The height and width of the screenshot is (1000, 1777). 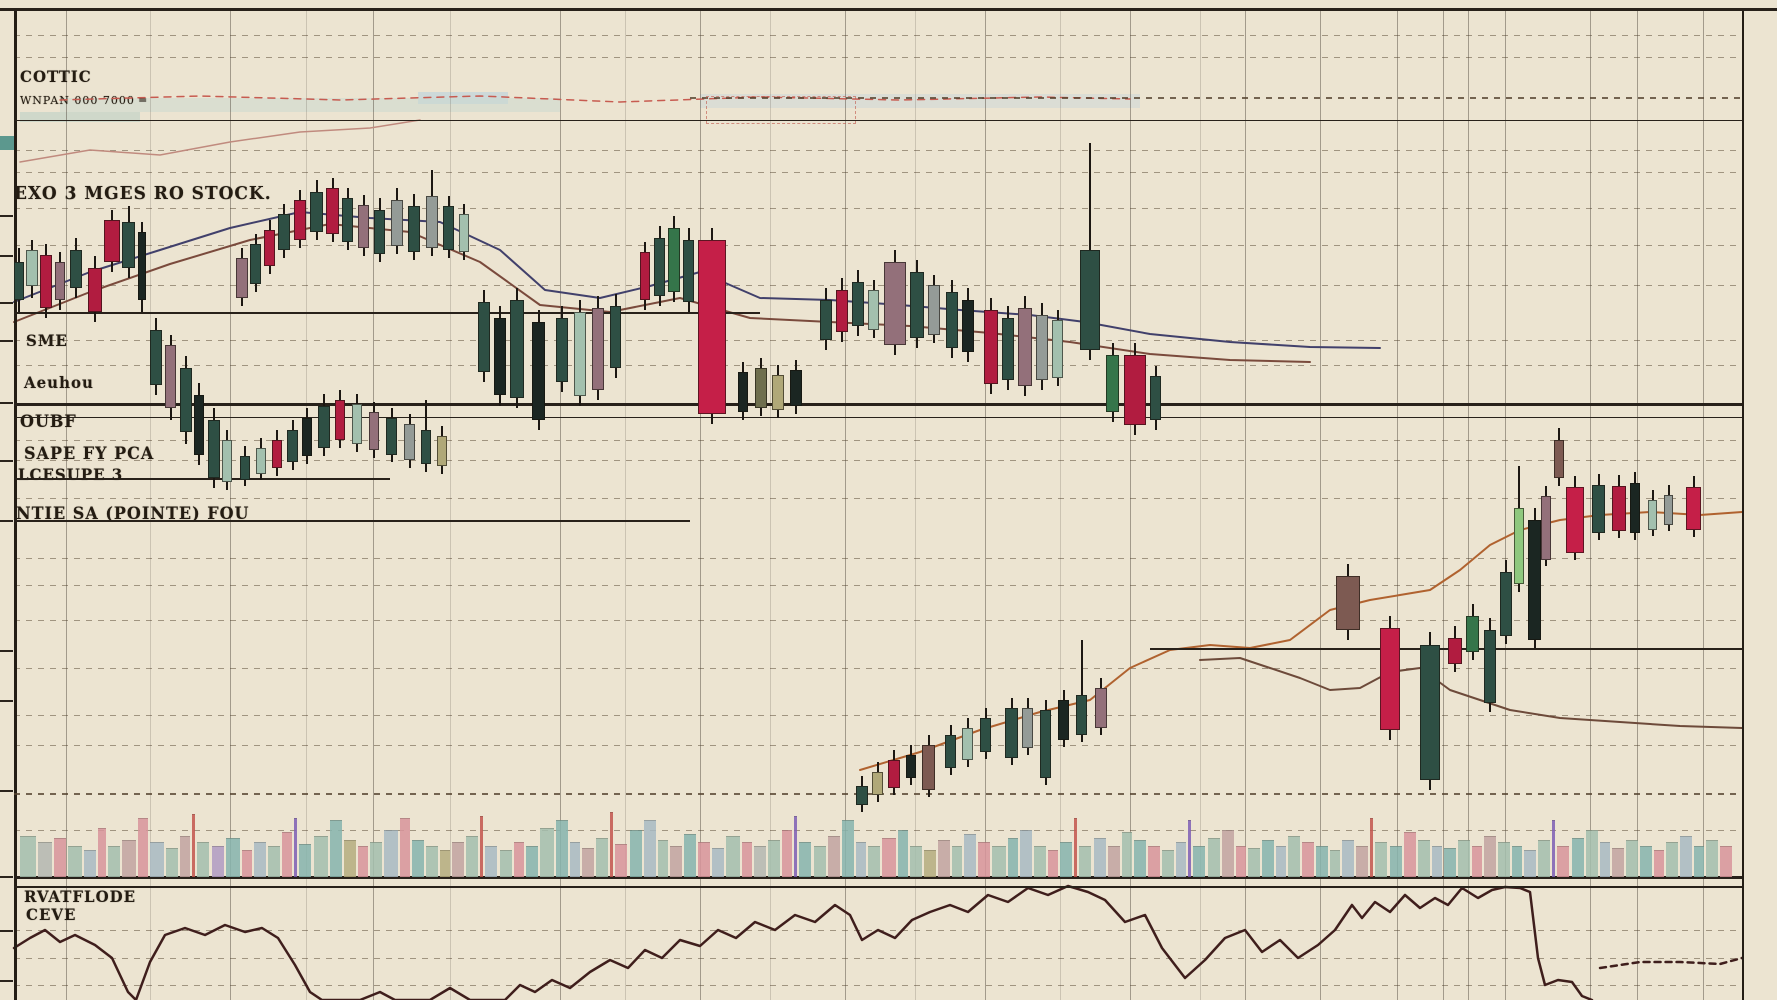 I want to click on ma-navy, so click(x=697, y=280).